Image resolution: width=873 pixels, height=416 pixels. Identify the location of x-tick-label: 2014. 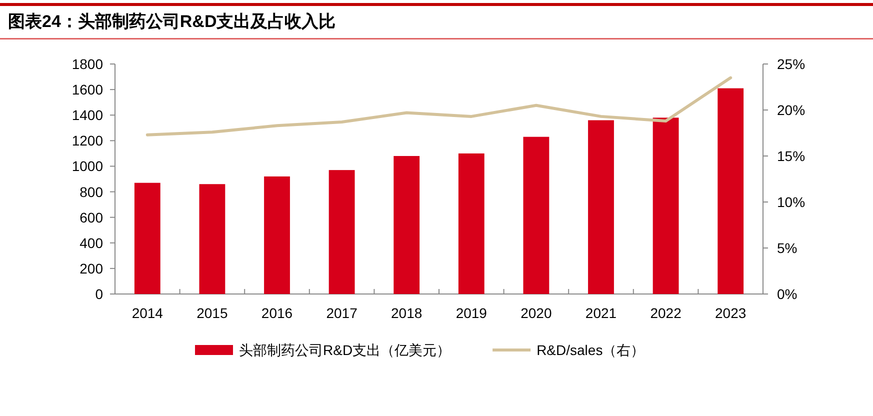
(148, 313).